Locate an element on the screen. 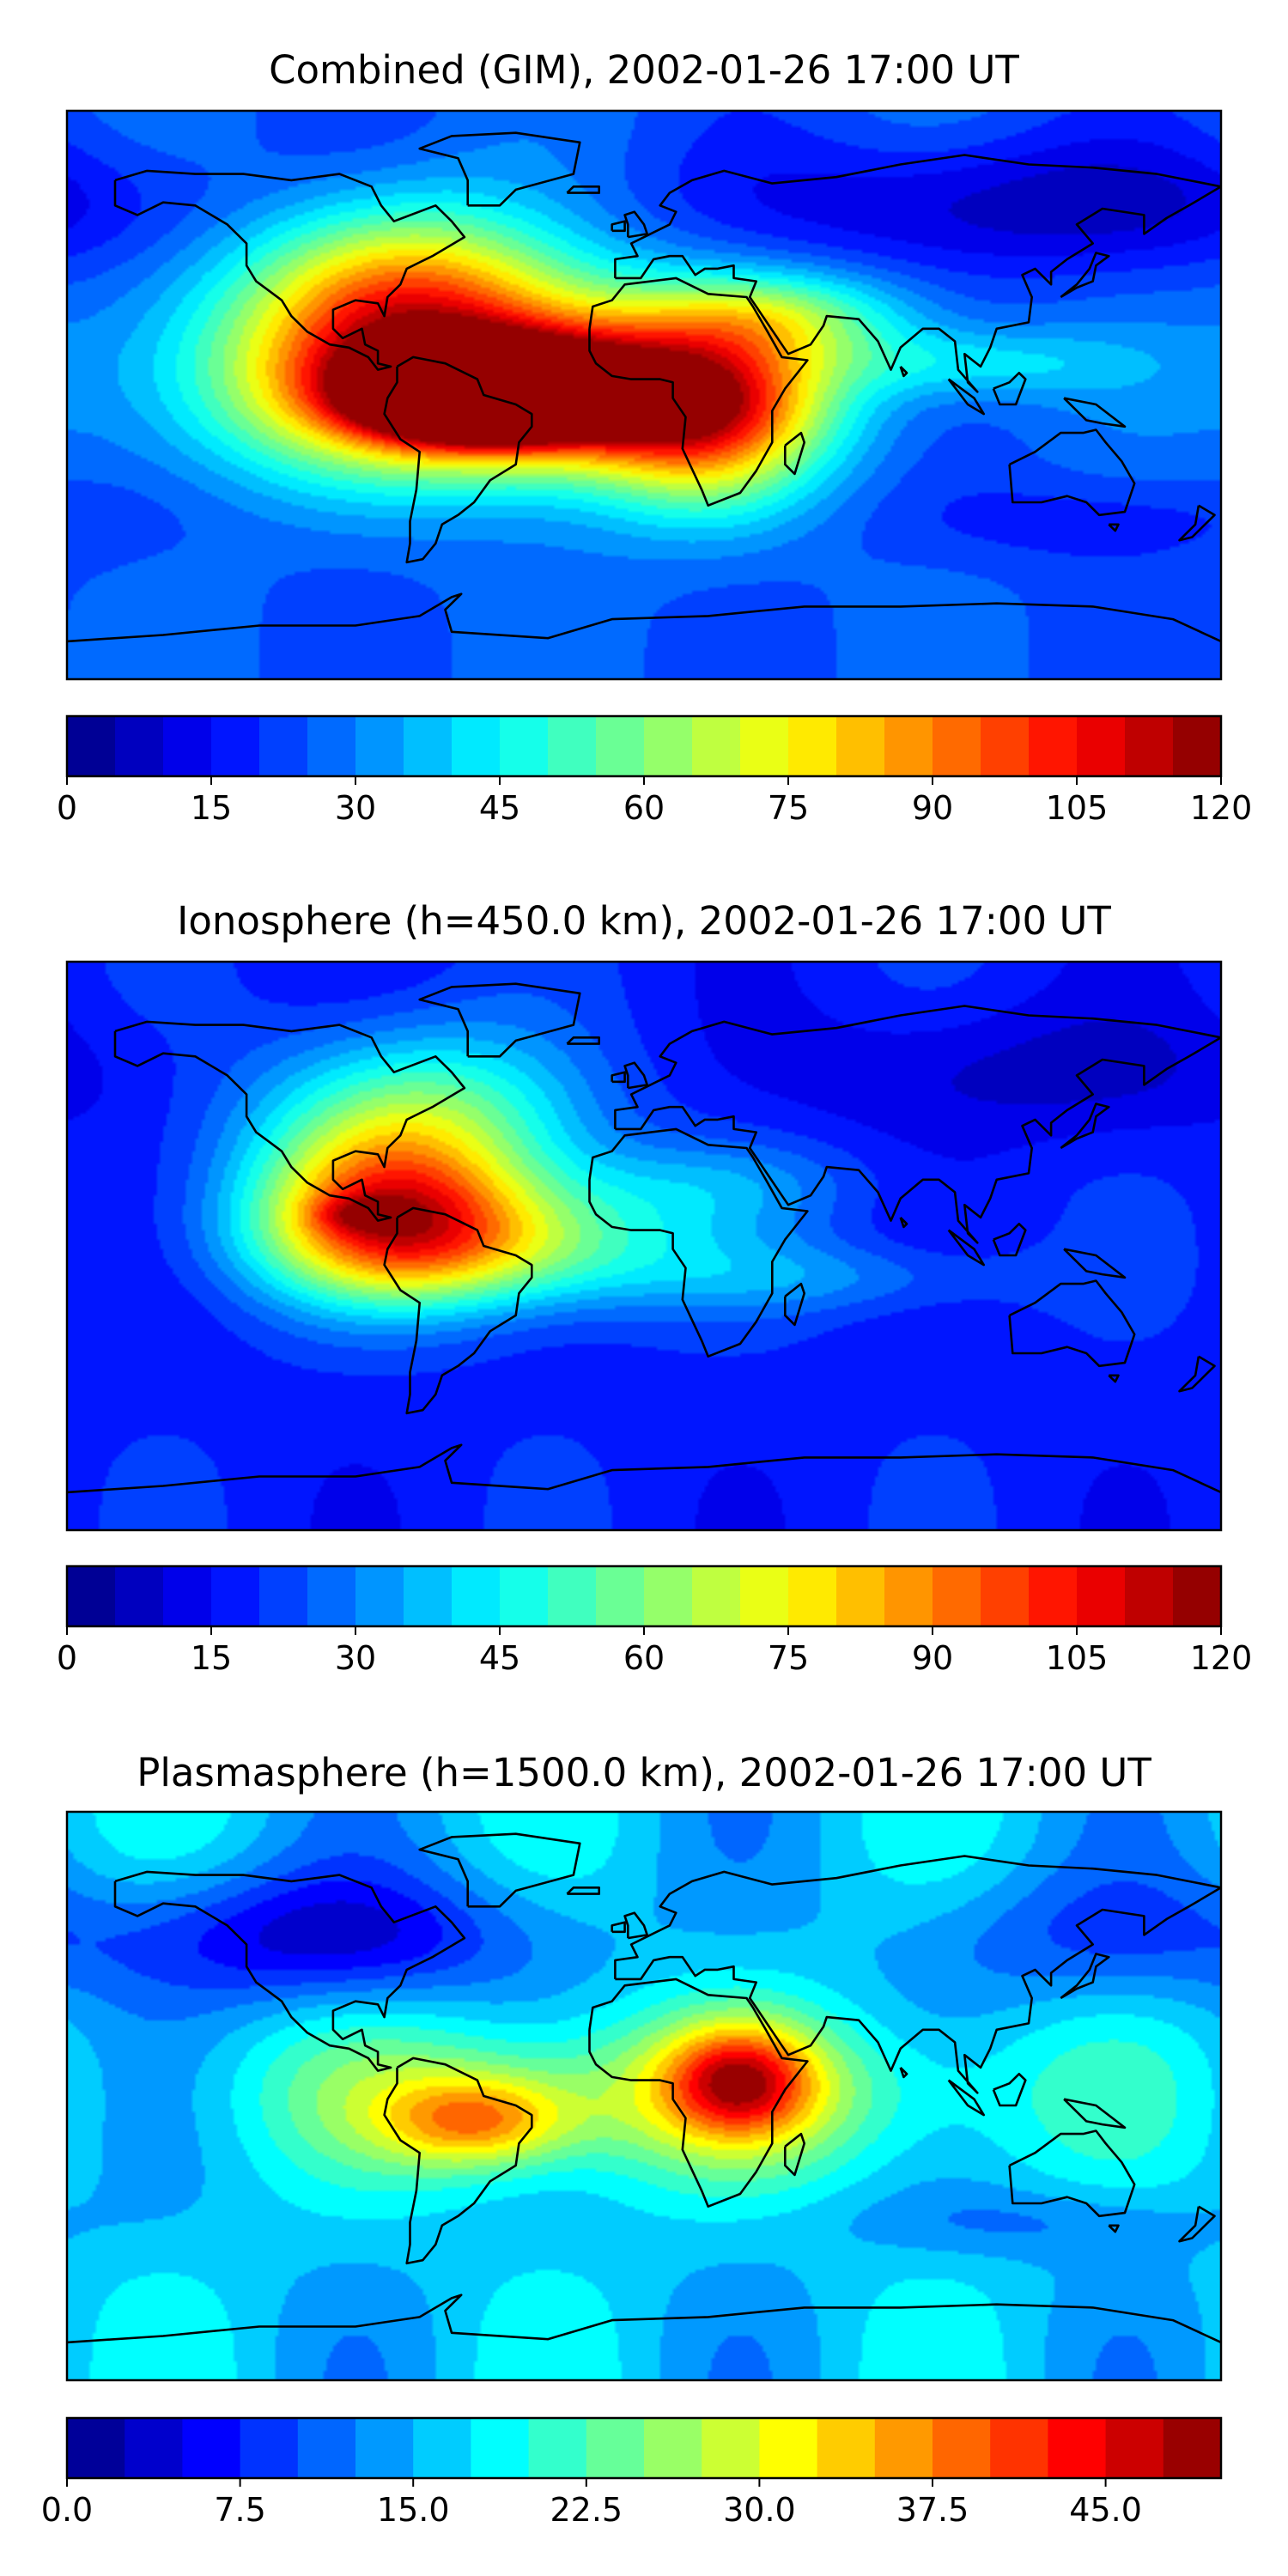  colorbar-tick-label: 45.0 is located at coordinates (1105, 2510).